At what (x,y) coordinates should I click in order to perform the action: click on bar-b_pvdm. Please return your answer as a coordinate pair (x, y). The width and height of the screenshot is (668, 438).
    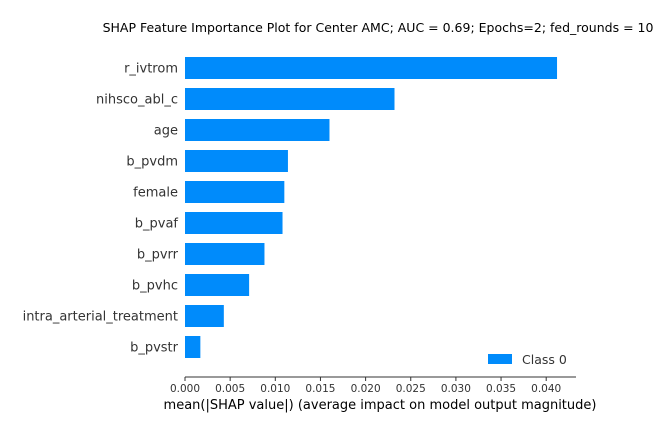
    Looking at the image, I should click on (236, 161).